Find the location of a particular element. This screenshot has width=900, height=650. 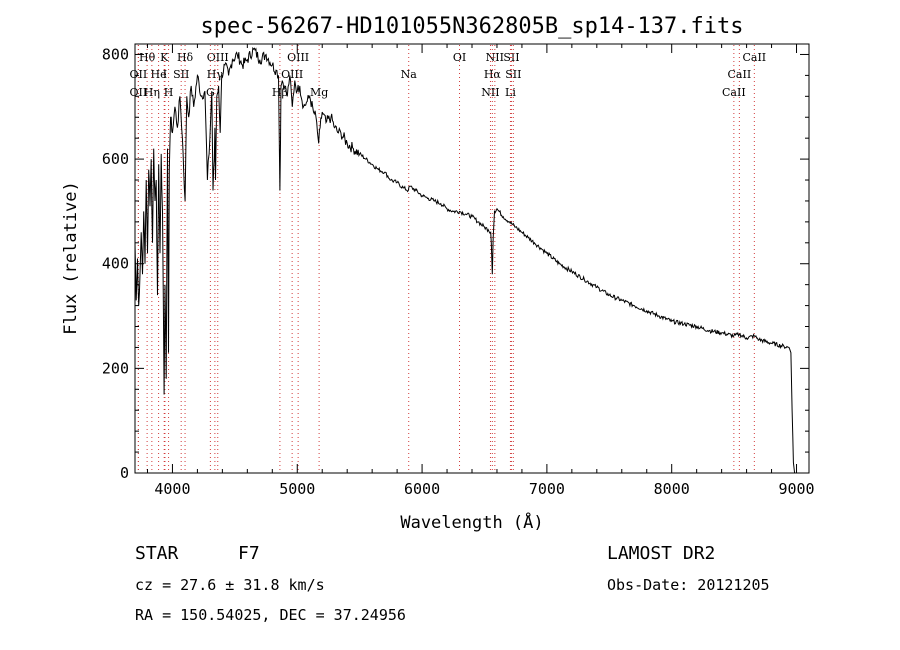

spectral-line-label: Li is located at coordinates (510, 92).